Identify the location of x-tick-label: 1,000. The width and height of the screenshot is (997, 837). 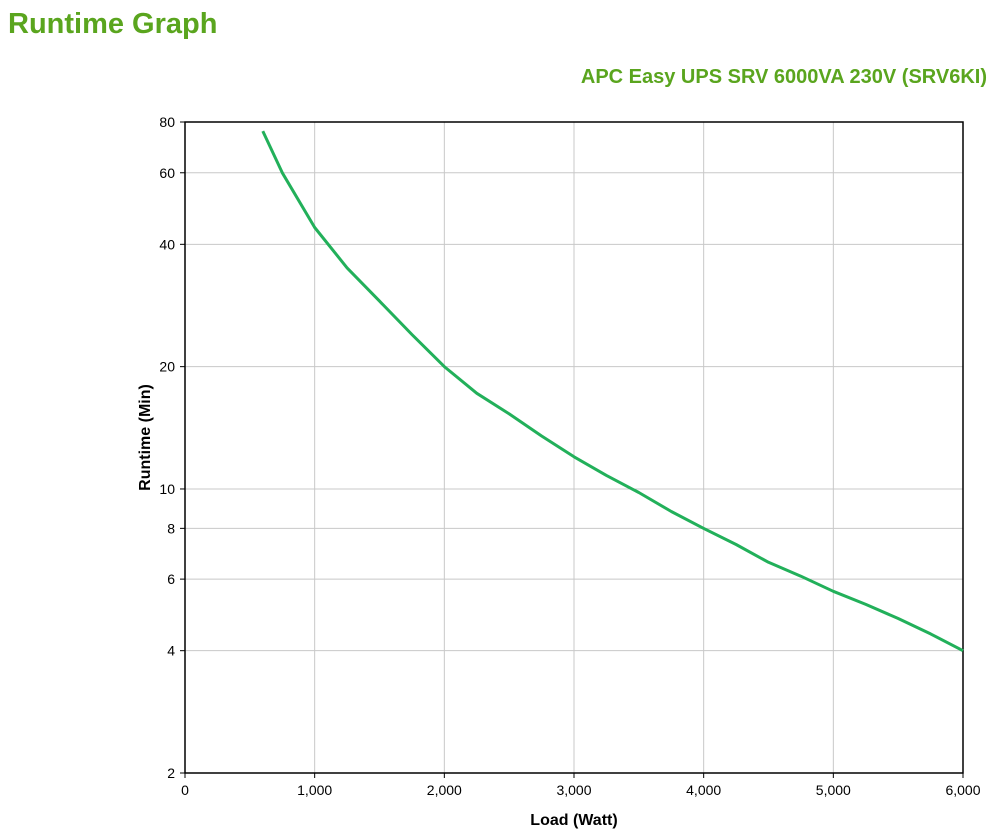
(314, 790).